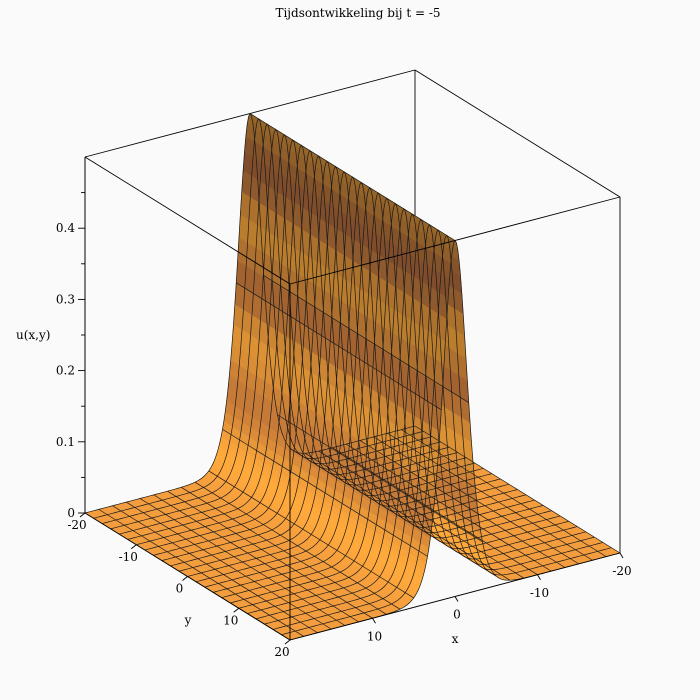 The height and width of the screenshot is (700, 700). Describe the element at coordinates (357, 13) in the screenshot. I see `chart-title: Tijdsontwikkeling bij t = -5` at that location.